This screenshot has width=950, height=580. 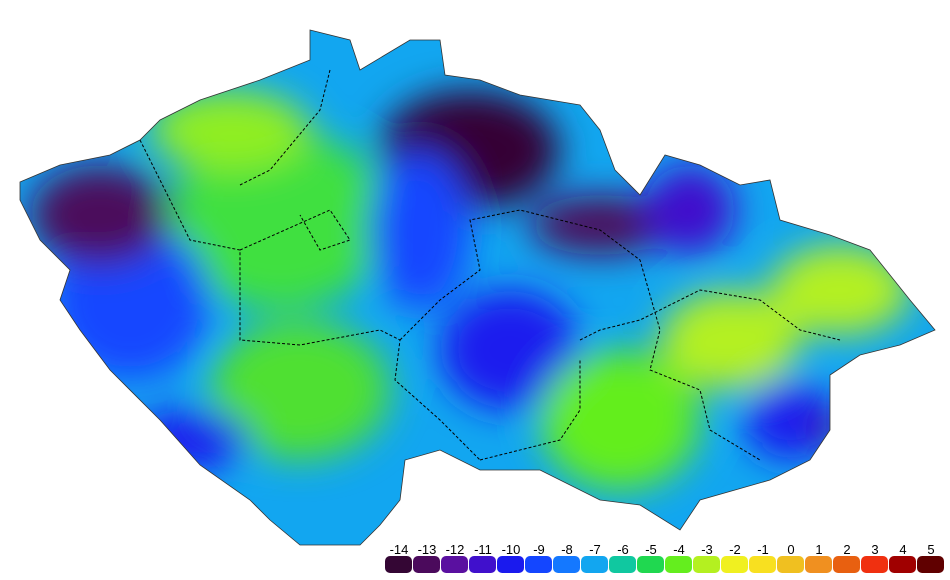 I want to click on legend-label: 5, so click(x=930, y=549).